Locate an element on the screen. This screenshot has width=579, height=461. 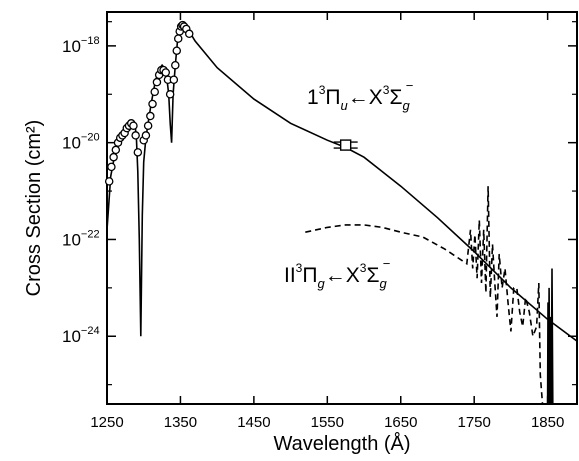
measured-points-group is located at coordinates (149, 103).